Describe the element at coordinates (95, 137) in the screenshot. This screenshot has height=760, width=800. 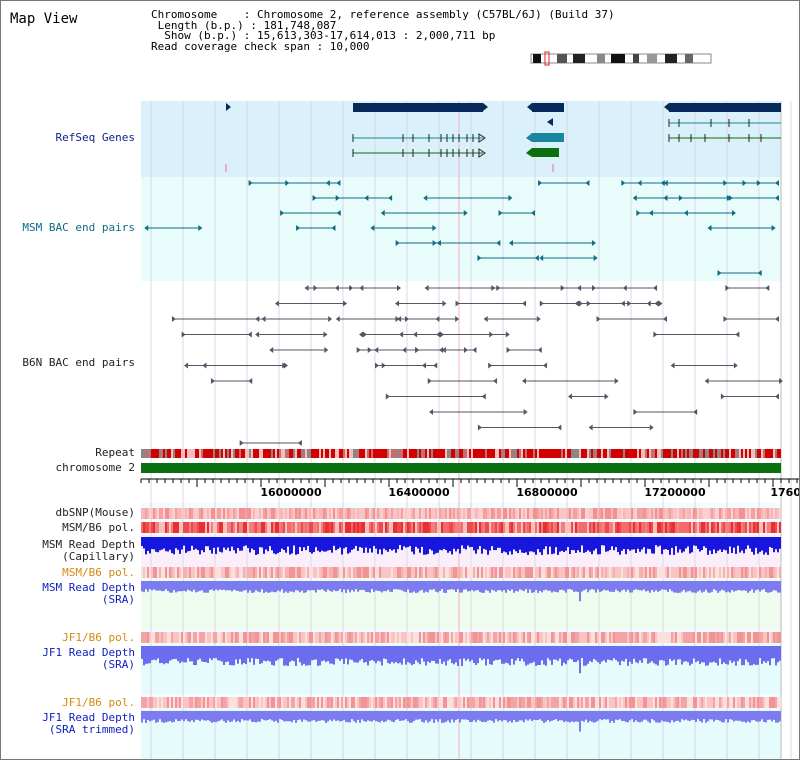
I see `track-label-refseq-genes: RefSeq Genes` at that location.